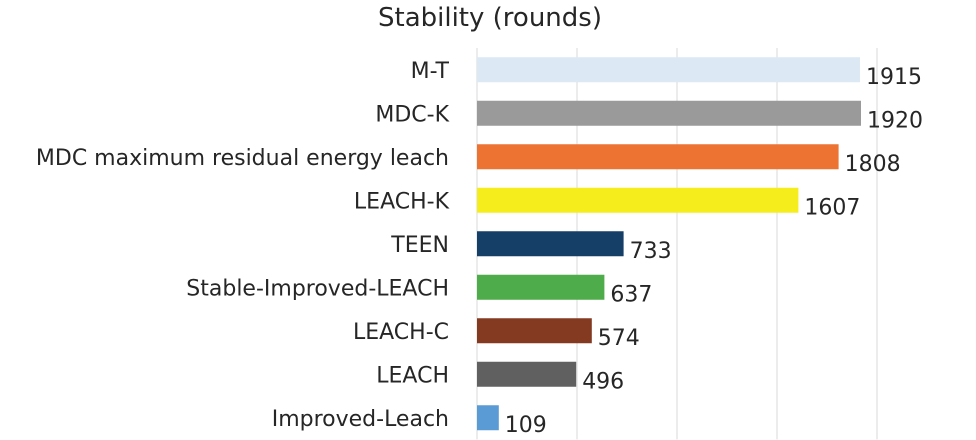 Image resolution: width=976 pixels, height=440 pixels. Describe the element at coordinates (430, 71) in the screenshot. I see `category-label: M-T` at that location.